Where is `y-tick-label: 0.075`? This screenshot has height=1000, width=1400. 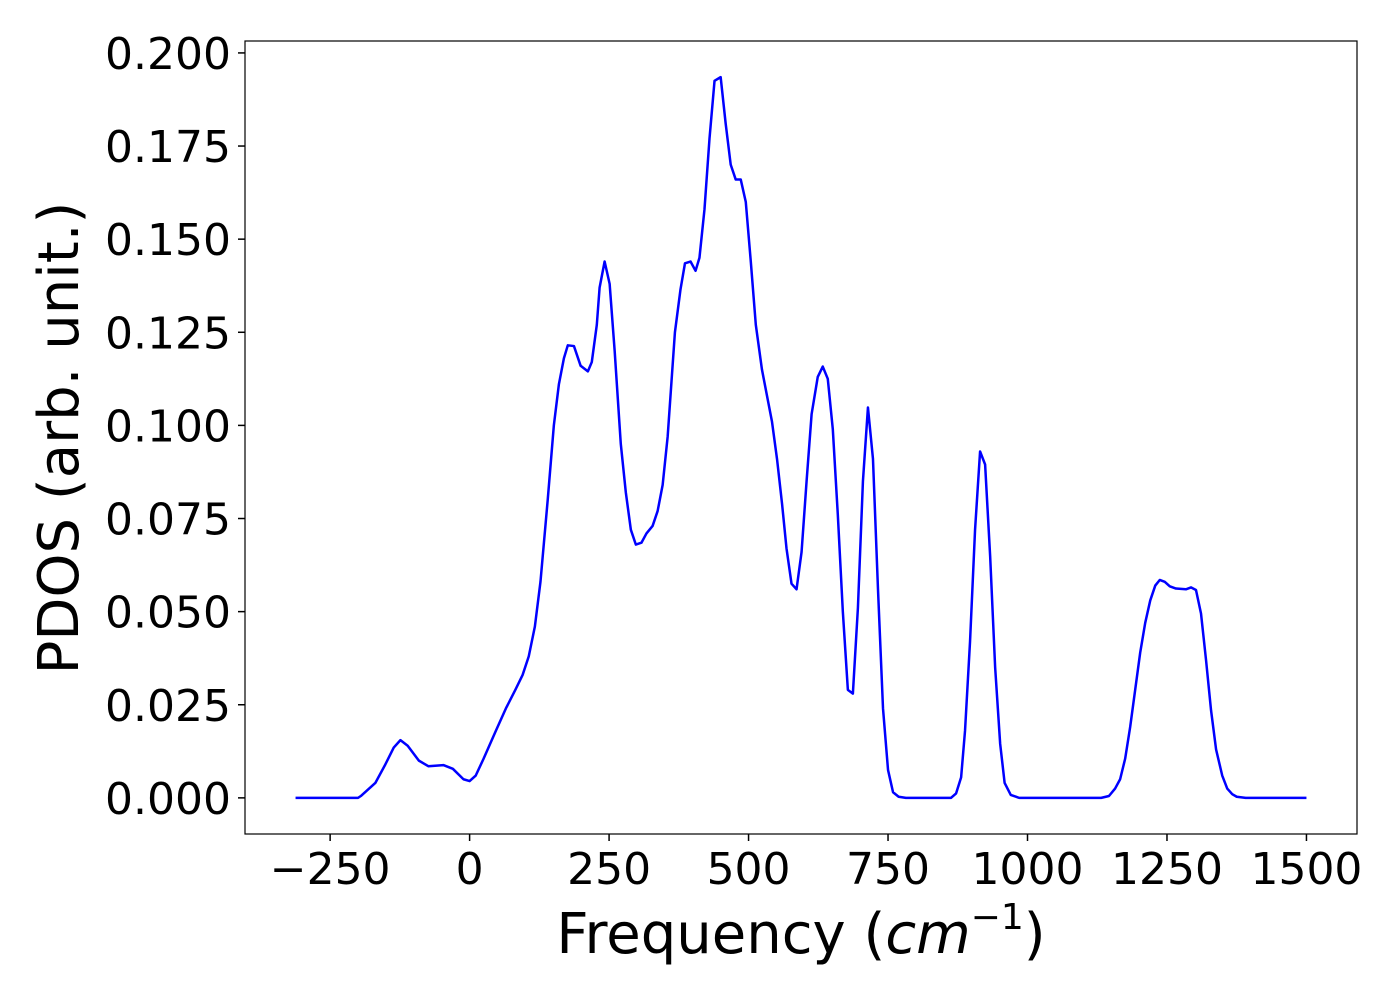
y-tick-label: 0.075 is located at coordinates (168, 520).